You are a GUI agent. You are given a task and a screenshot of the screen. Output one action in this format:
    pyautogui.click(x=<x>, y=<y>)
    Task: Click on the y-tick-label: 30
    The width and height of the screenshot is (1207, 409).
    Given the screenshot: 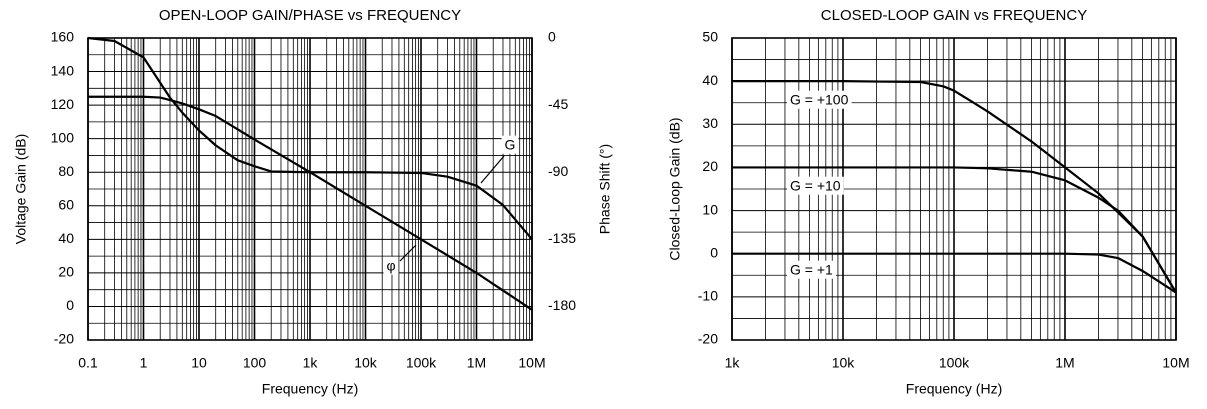 What is the action you would take?
    pyautogui.click(x=710, y=123)
    